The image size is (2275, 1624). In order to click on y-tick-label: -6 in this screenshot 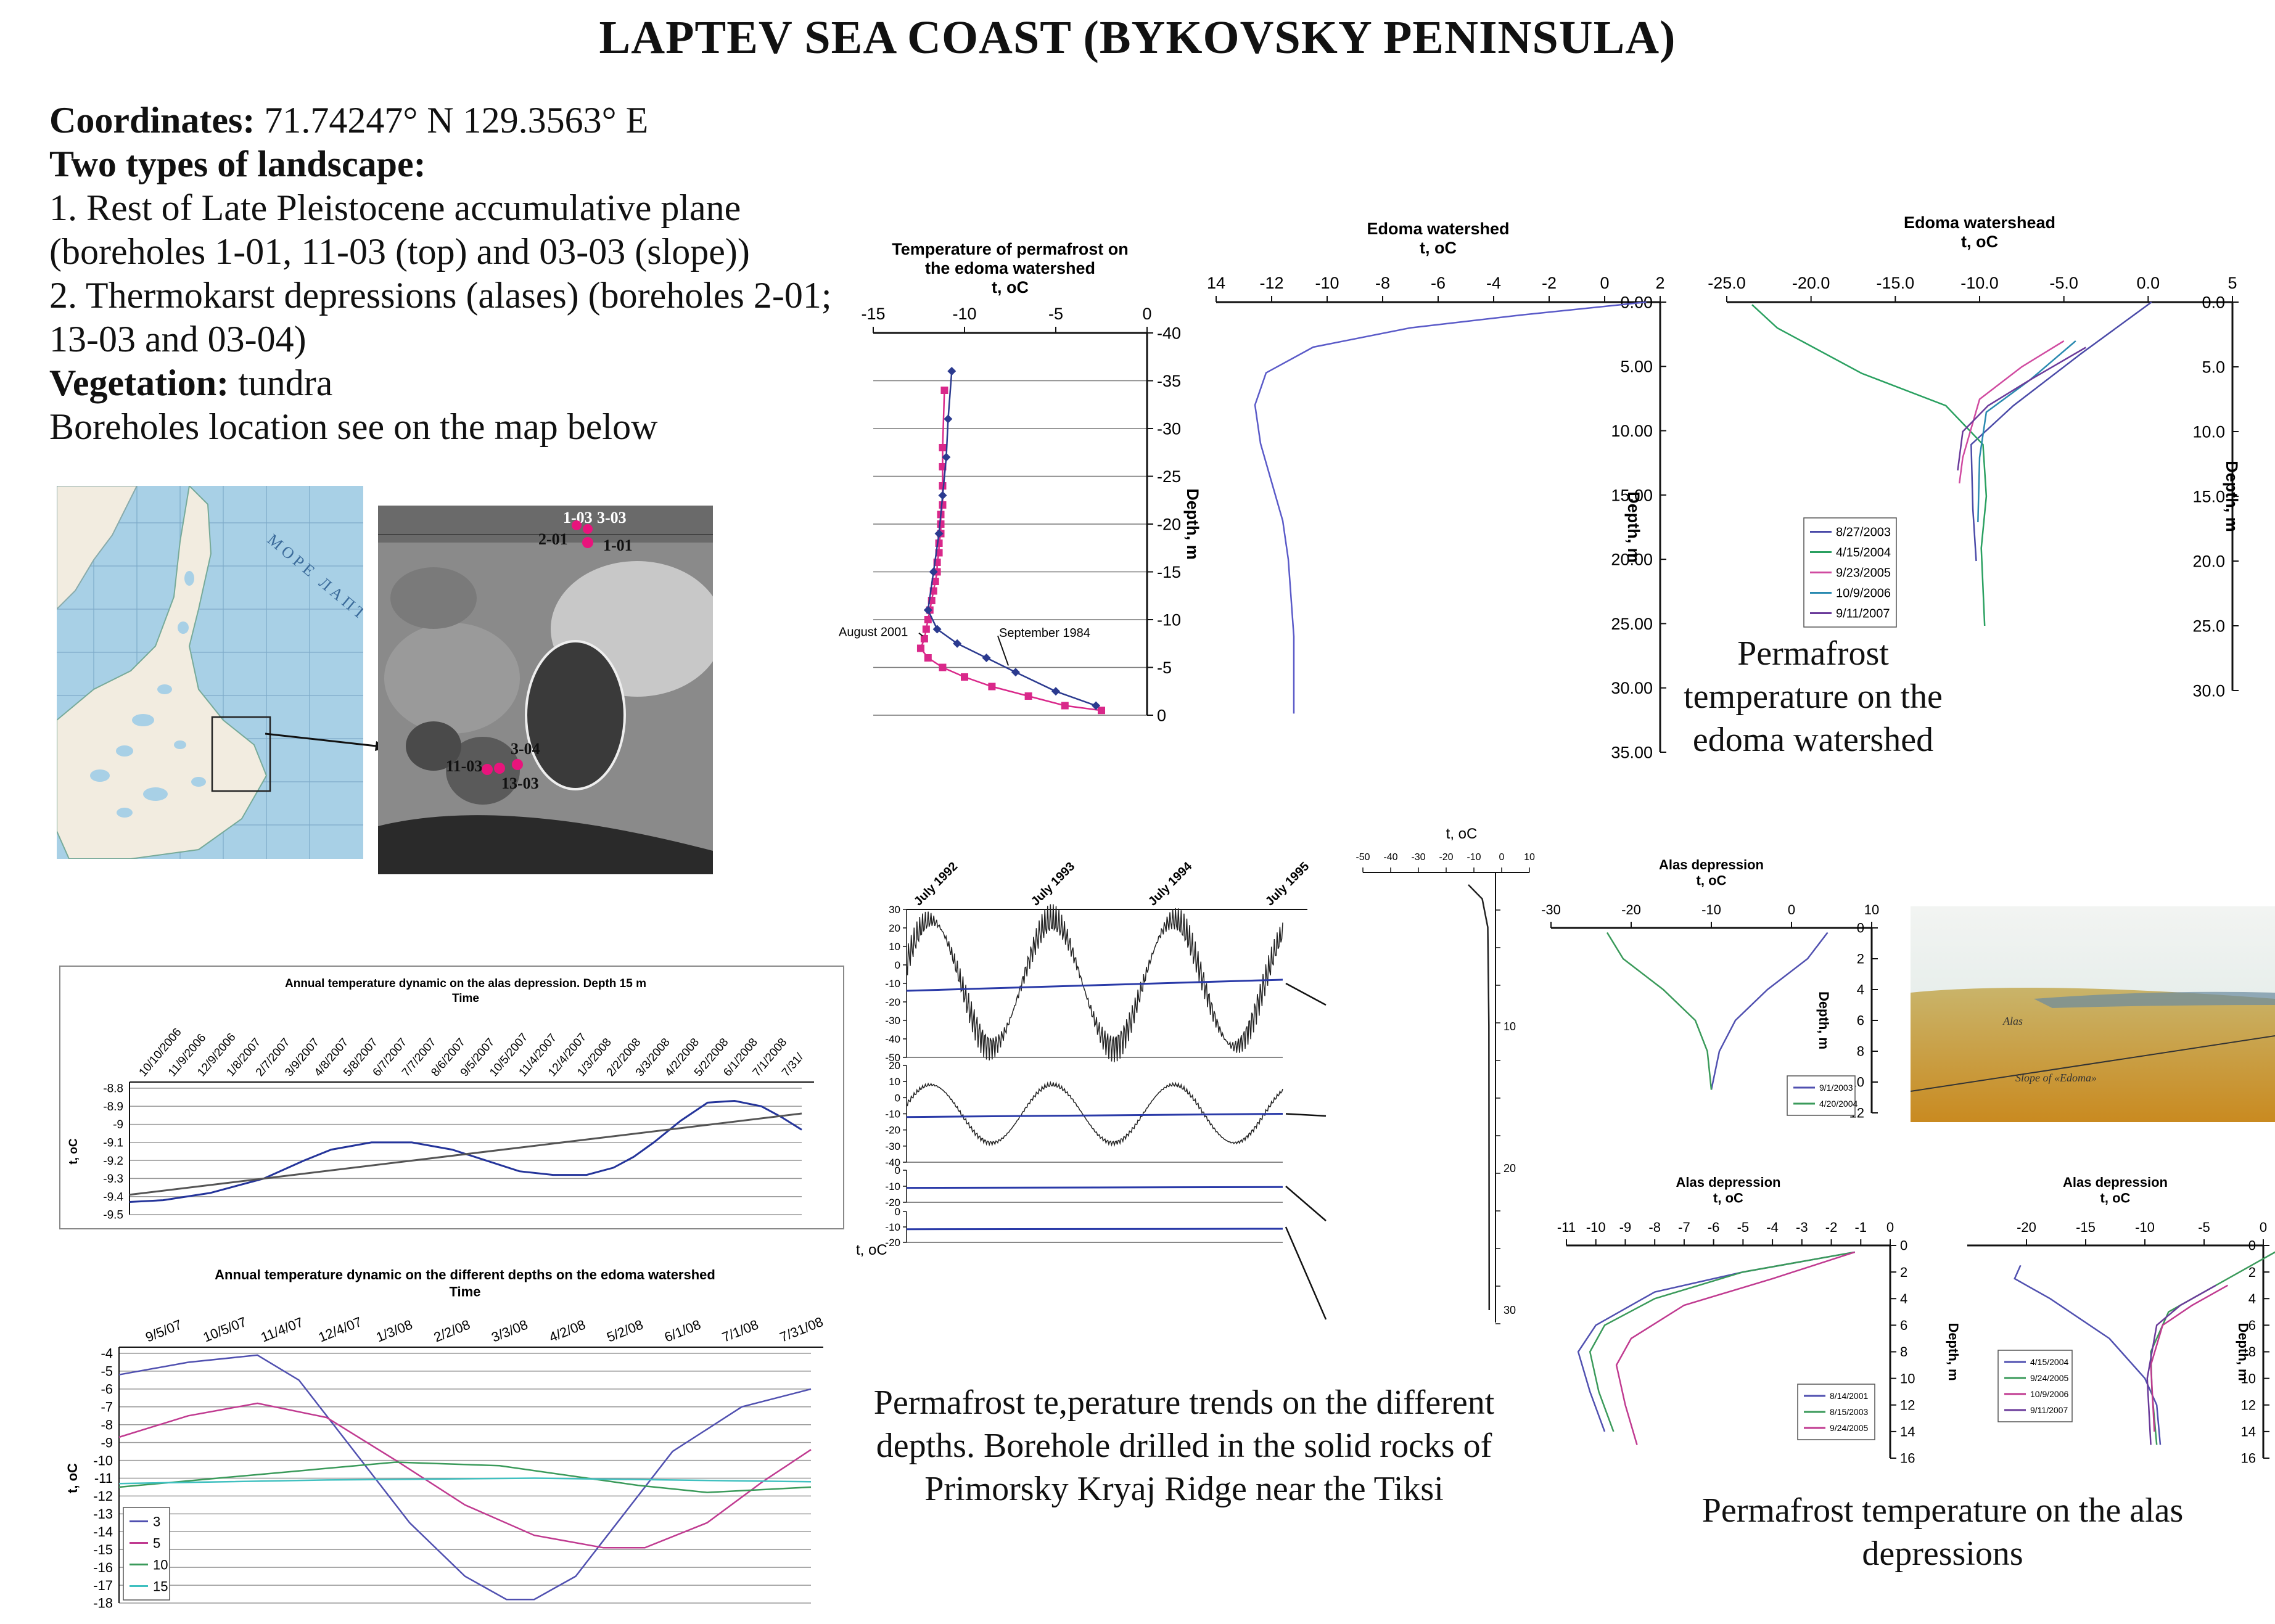, I will do `click(107, 1389)`.